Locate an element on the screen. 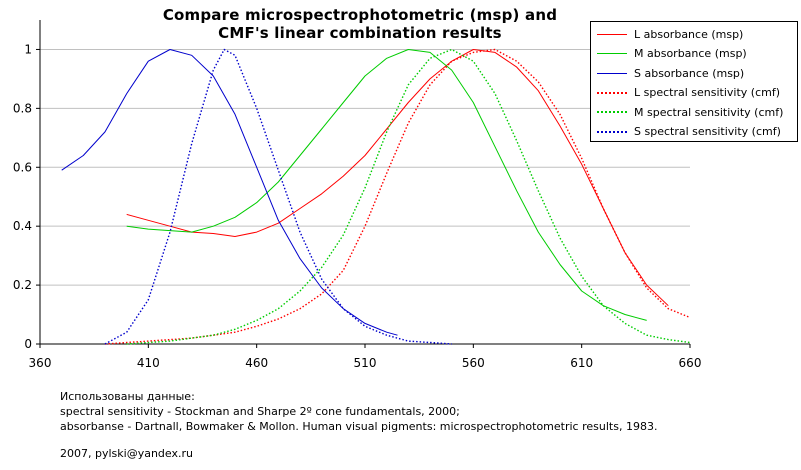  legend-item-4: M spectral sensitivity (cmf) is located at coordinates (690, 112).